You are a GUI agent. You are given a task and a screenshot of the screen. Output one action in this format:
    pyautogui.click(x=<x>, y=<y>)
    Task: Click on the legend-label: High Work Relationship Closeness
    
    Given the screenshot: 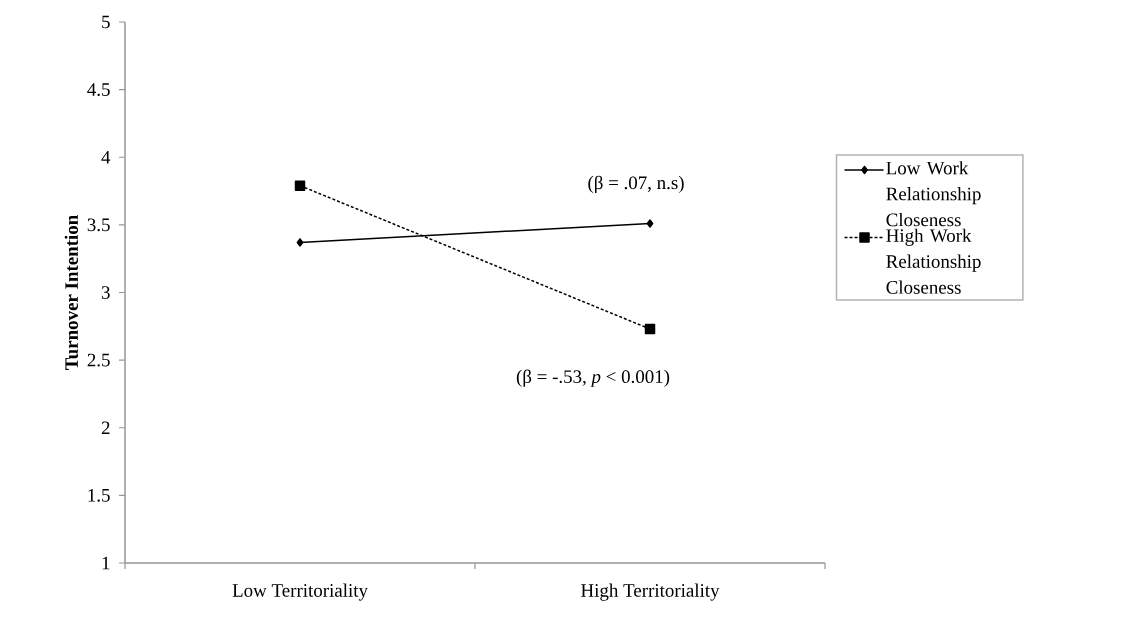 What is the action you would take?
    pyautogui.click(x=933, y=261)
    